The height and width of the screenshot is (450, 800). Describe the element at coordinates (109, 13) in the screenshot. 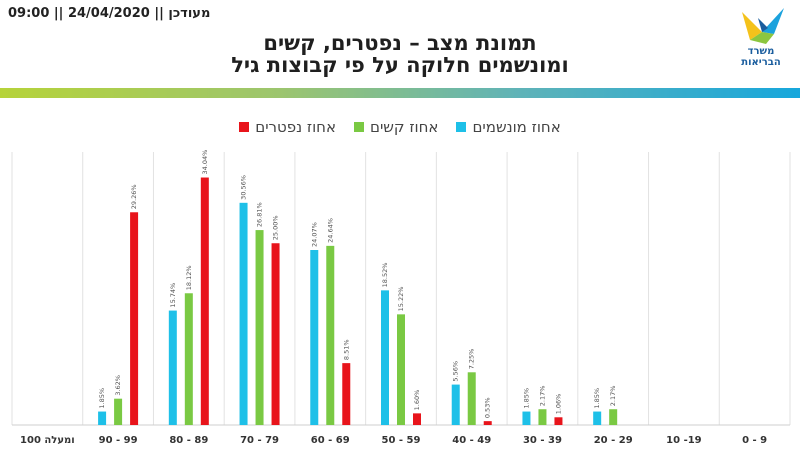

I see `updated-timestamp: מעודכן || 24/04/2020 || 09:00` at that location.